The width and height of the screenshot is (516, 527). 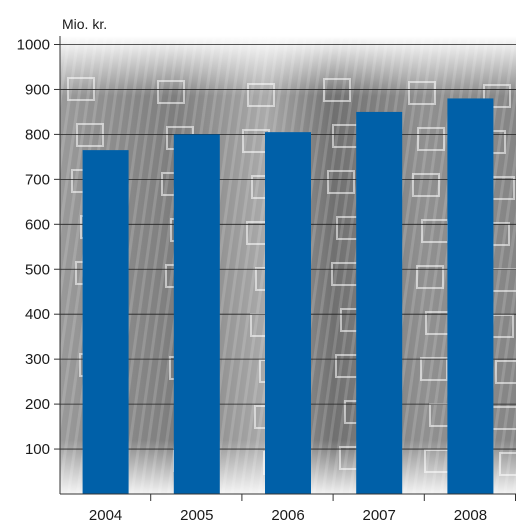 I want to click on y-tick-label: 100, so click(x=37, y=449).